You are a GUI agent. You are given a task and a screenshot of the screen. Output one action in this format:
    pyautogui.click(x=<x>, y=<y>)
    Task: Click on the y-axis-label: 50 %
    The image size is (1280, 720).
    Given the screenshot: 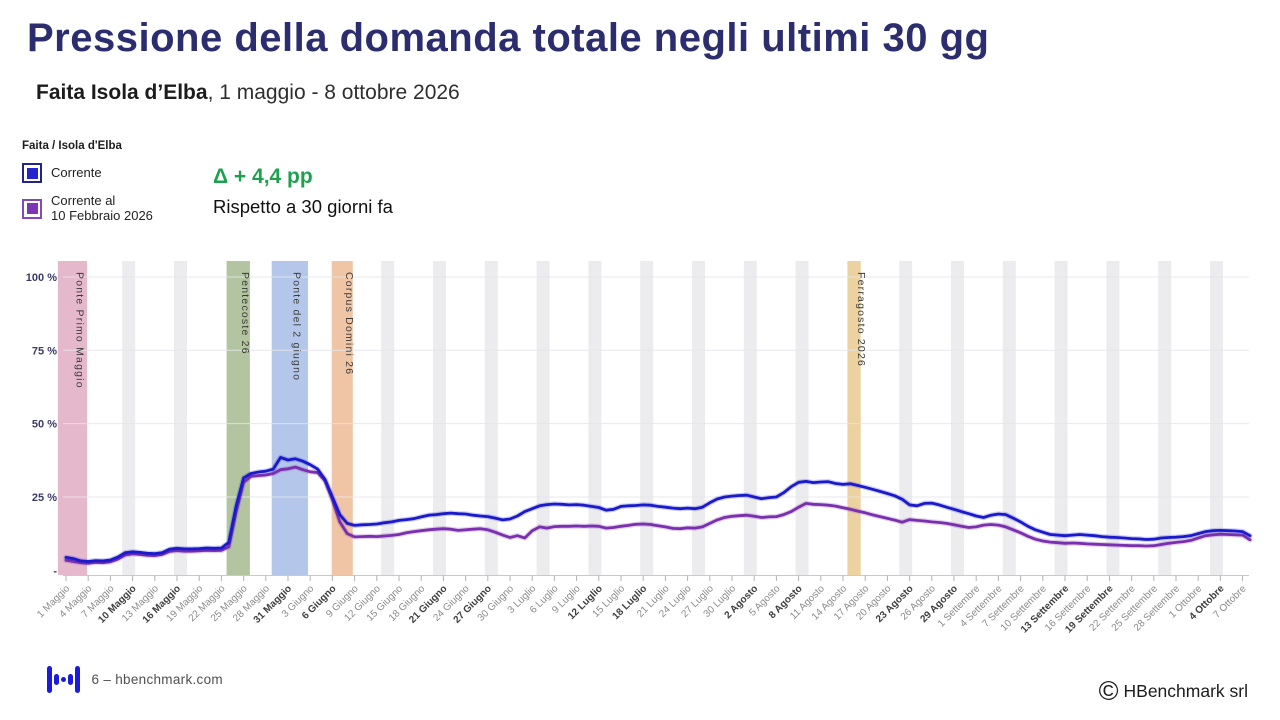 What is the action you would take?
    pyautogui.click(x=44, y=425)
    